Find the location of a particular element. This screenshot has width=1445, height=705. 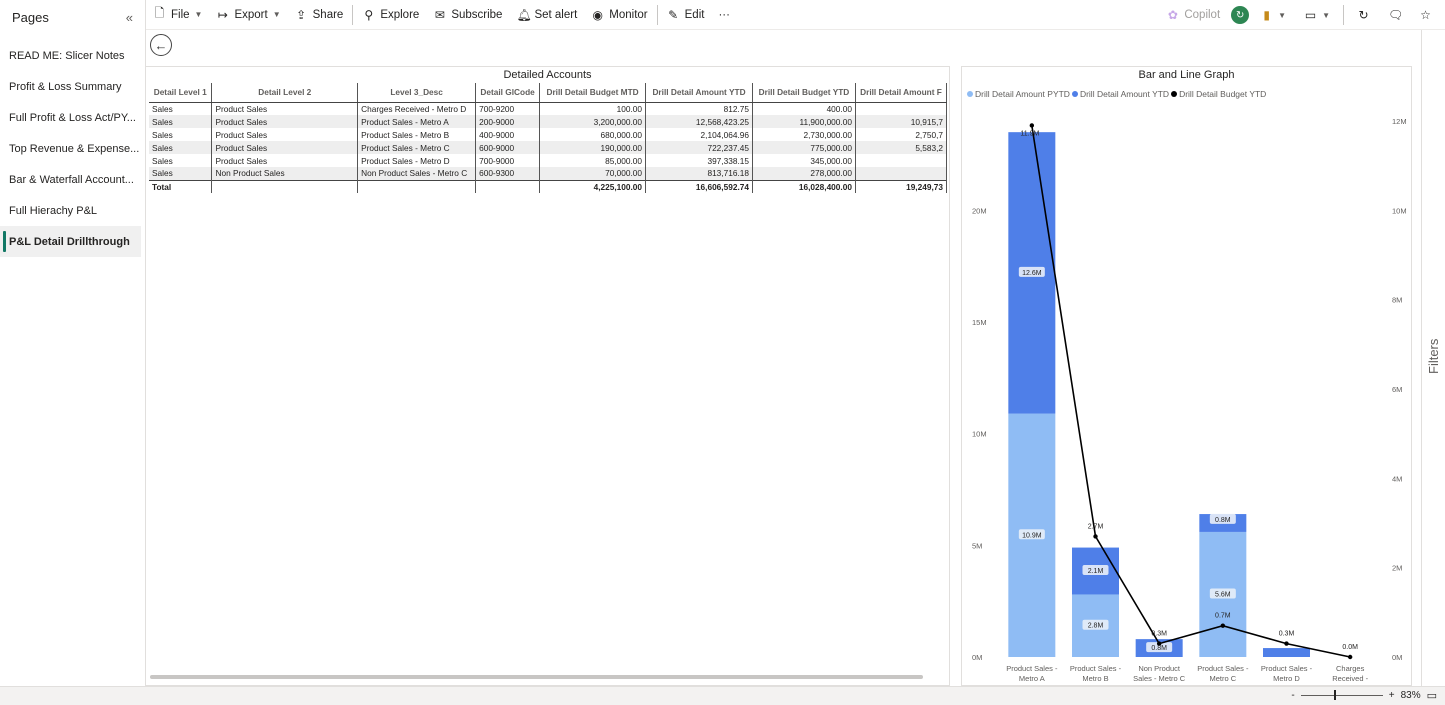

back-button: ← is located at coordinates (161, 45).